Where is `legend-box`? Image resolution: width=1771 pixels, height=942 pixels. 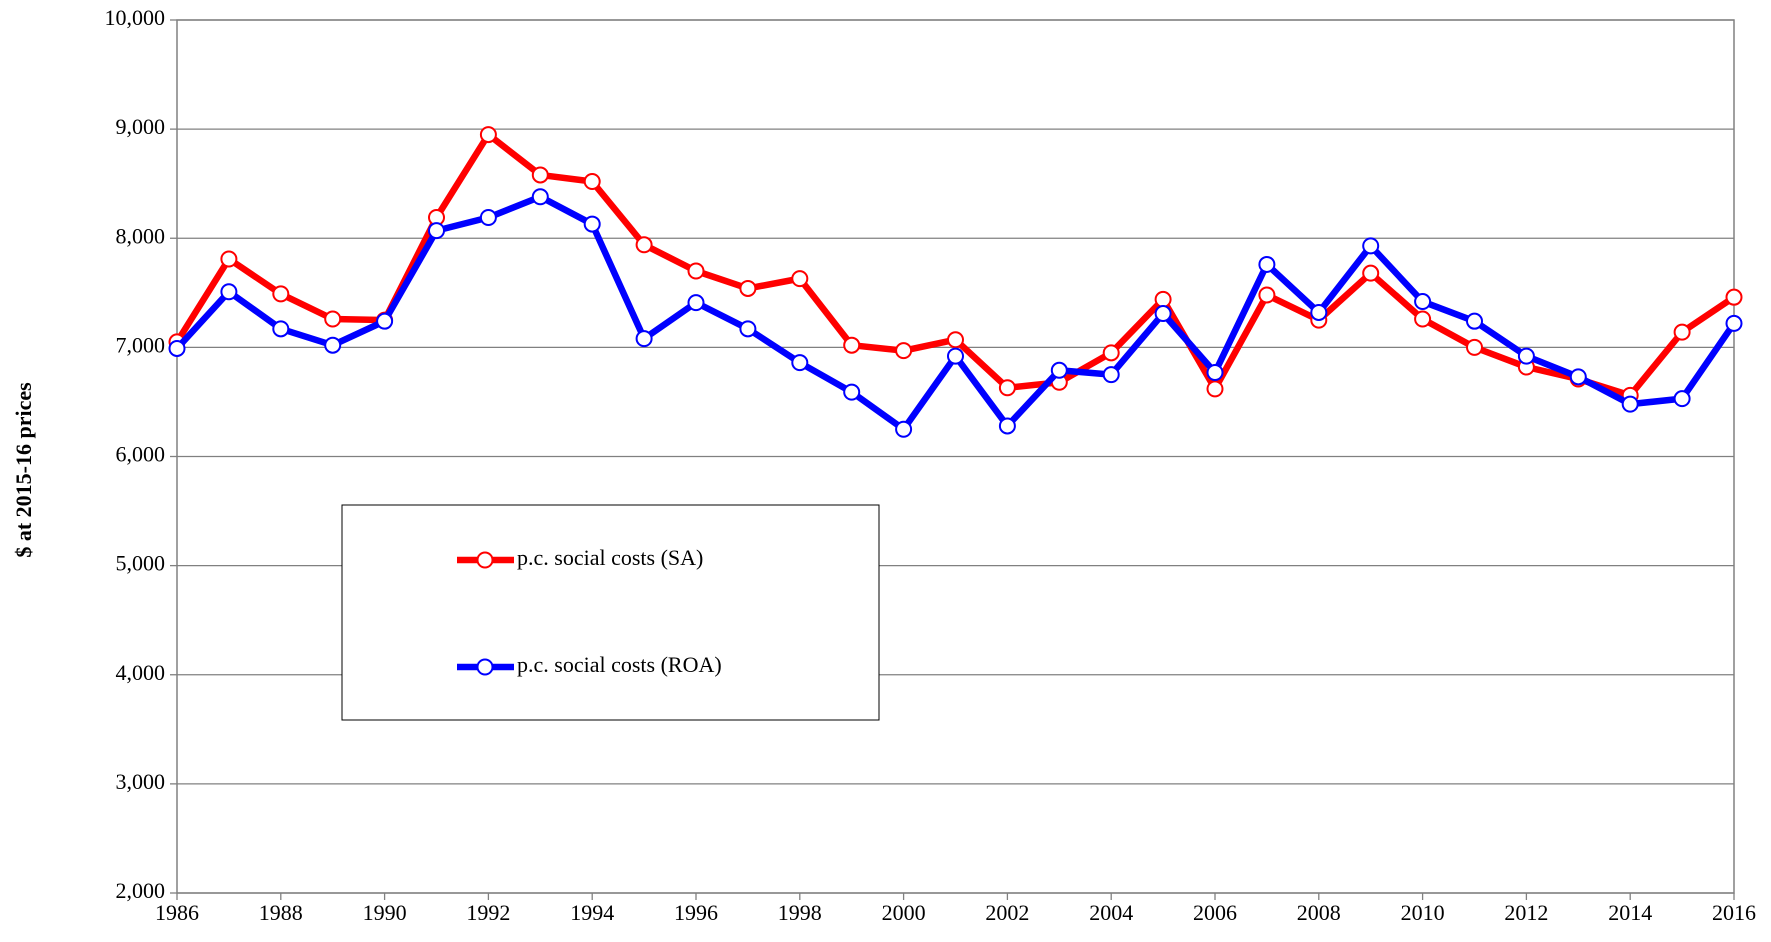
legend-box is located at coordinates (610, 612).